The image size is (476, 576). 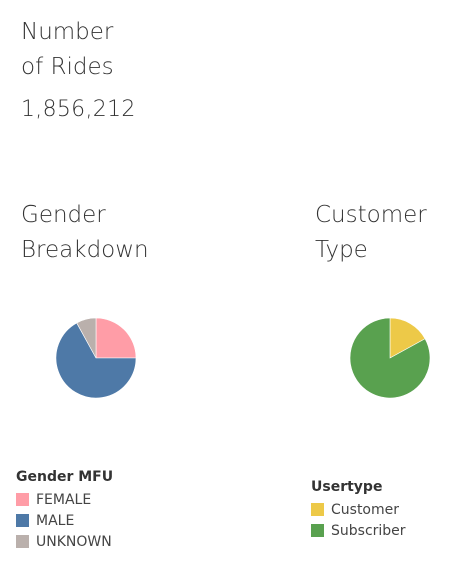 What do you see at coordinates (65, 477) in the screenshot?
I see `gender-legend-title: Gender MFU` at bounding box center [65, 477].